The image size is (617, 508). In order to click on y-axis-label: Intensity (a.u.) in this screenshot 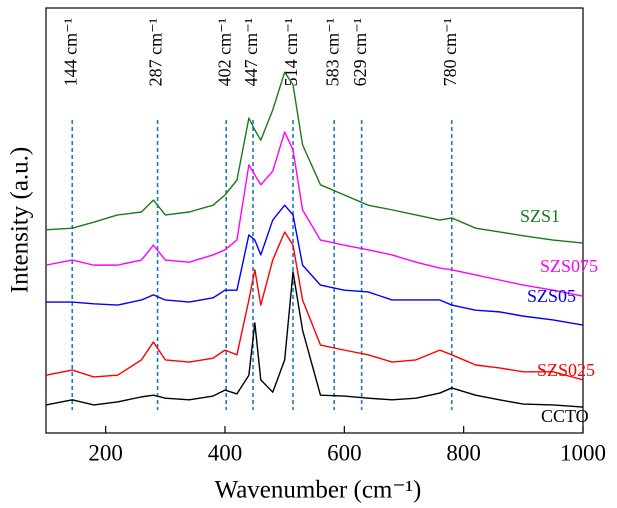, I will do `click(20, 220)`.